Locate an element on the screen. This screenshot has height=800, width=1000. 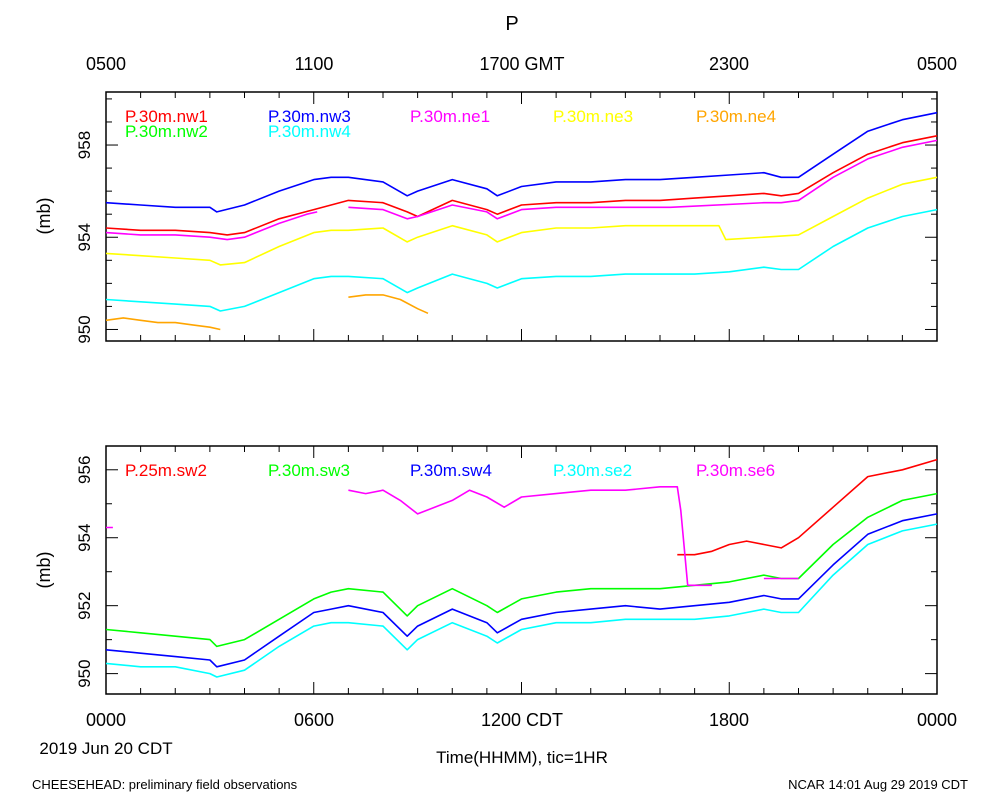
bottom-tick-label-0600: 0600 is located at coordinates (314, 720).